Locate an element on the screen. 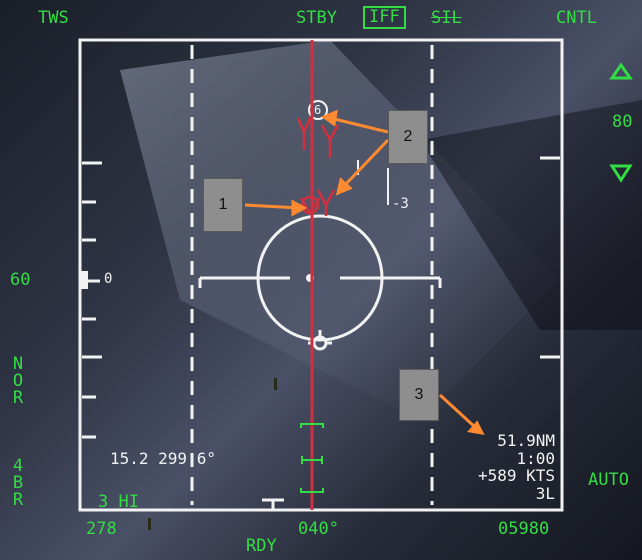 This screenshot has width=642, height=560. target-info-block: 51.9NM 1:00 +589 KTS 3L is located at coordinates (516, 467).